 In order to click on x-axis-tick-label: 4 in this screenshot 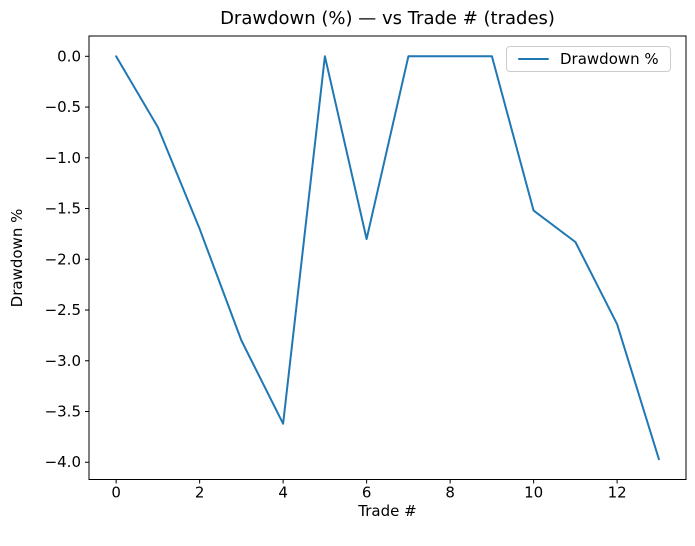, I will do `click(283, 493)`.